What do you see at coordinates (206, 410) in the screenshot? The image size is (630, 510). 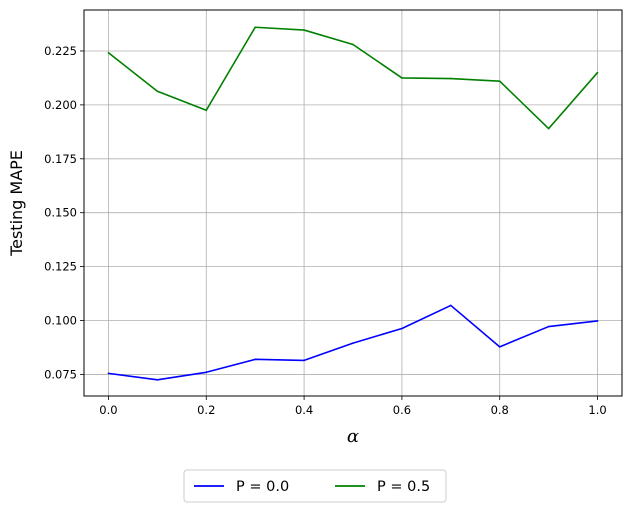 I see `x-tick-label: 0.2` at bounding box center [206, 410].